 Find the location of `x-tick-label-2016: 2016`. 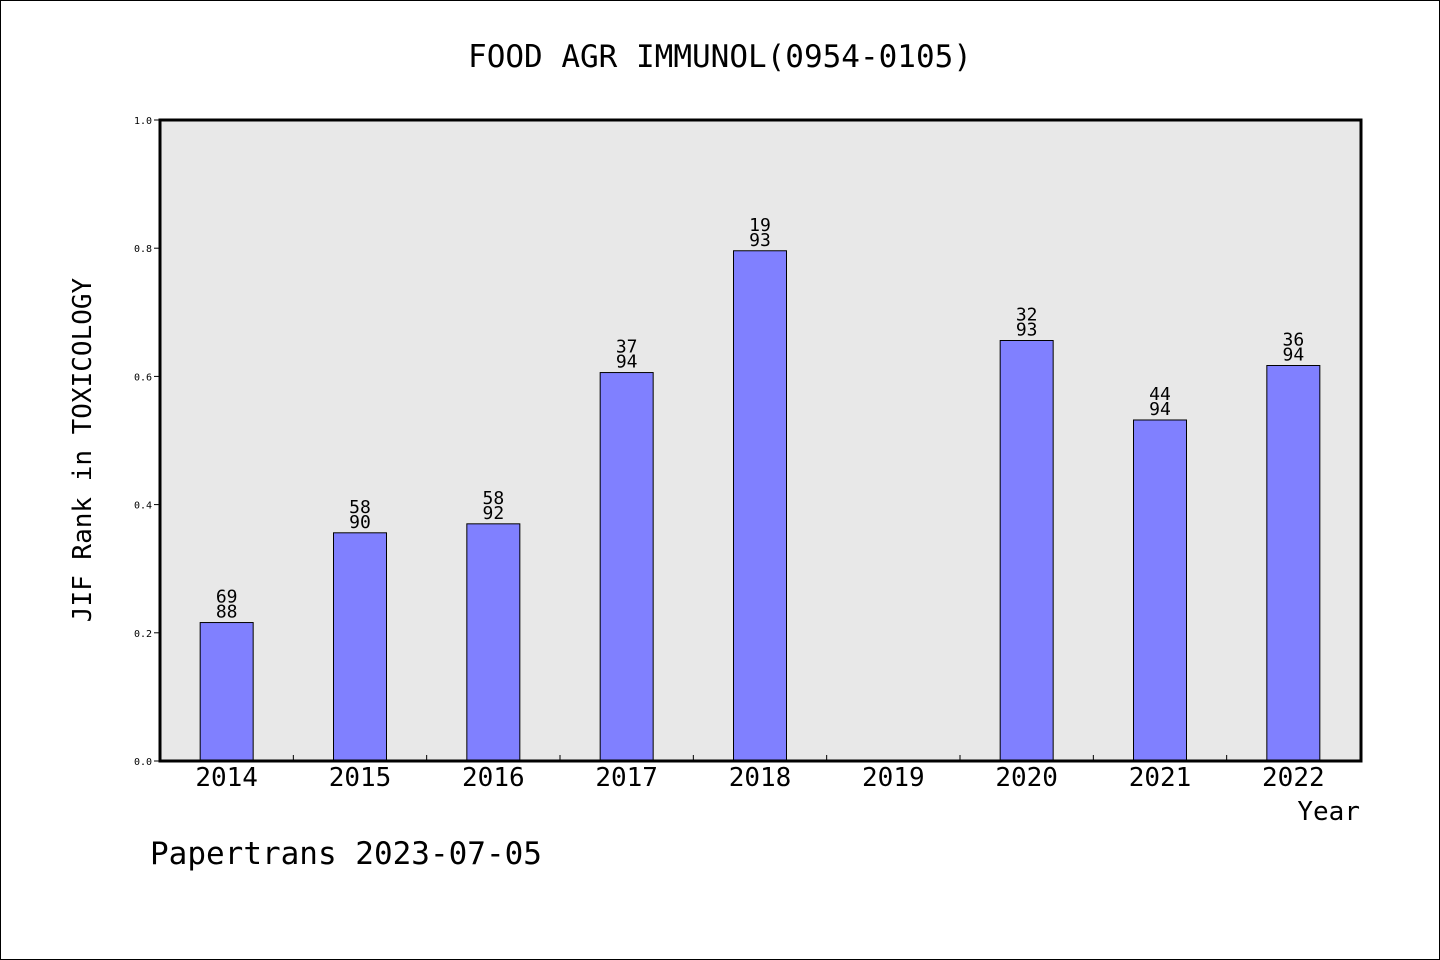

x-tick-label-2016: 2016 is located at coordinates (493, 778).